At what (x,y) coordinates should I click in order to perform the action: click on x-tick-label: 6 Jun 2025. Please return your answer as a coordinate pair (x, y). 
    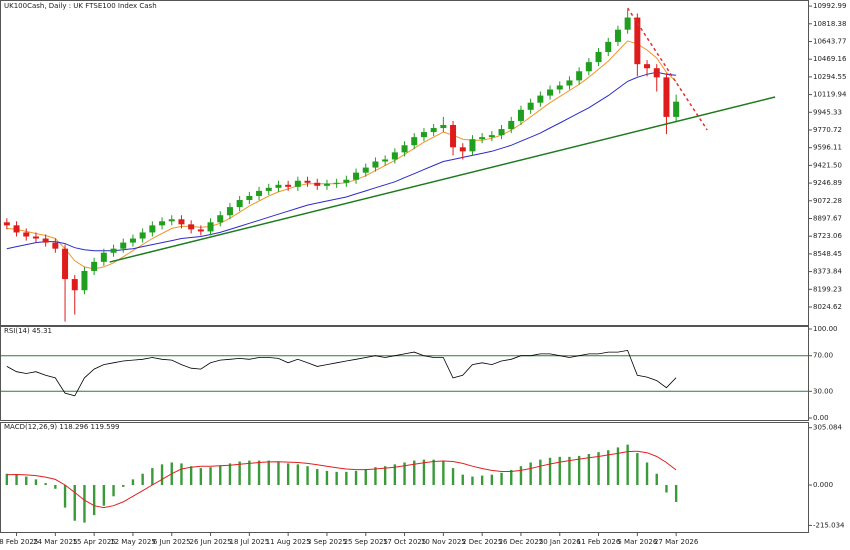
    Looking at the image, I should click on (172, 542).